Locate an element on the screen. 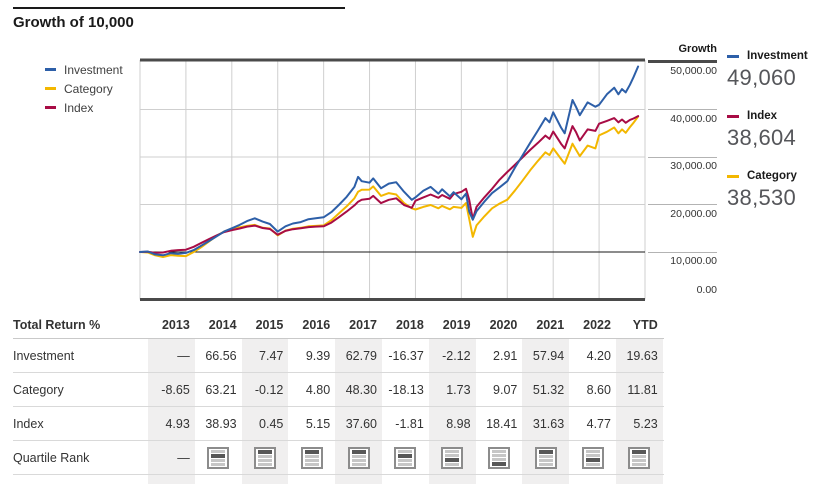 This screenshot has width=815, height=484. summary-label: Investment is located at coordinates (770, 56).